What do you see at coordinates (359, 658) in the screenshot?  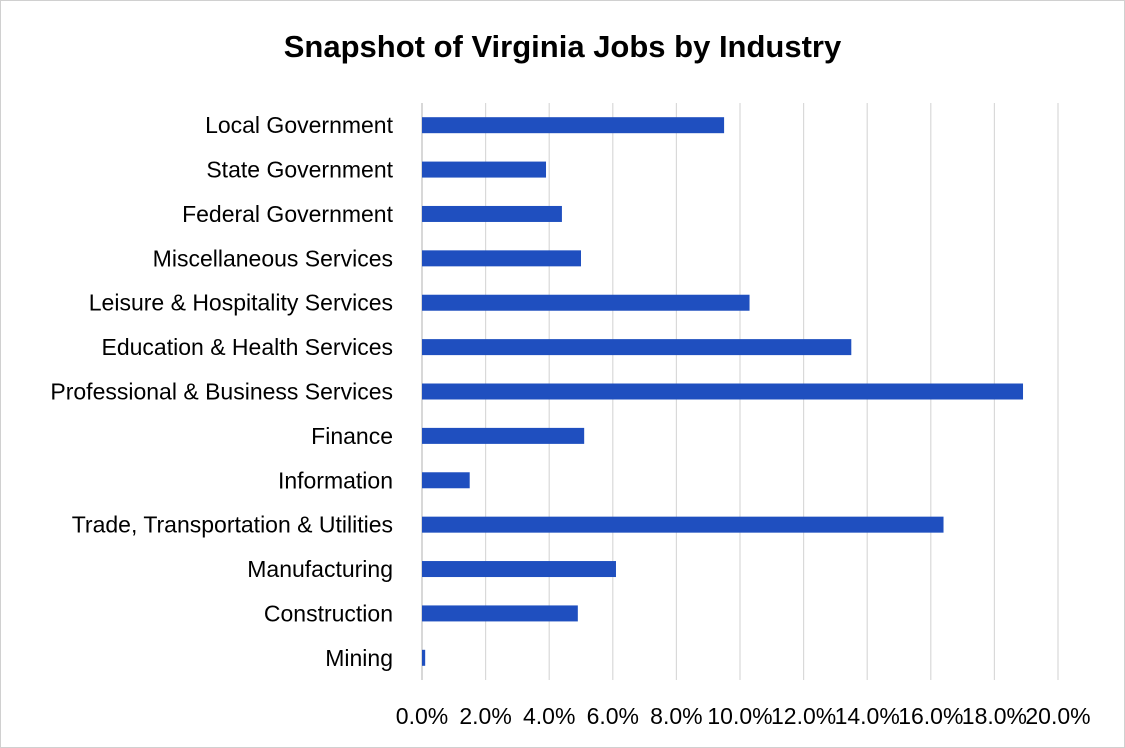 I see `category-label: Mining` at bounding box center [359, 658].